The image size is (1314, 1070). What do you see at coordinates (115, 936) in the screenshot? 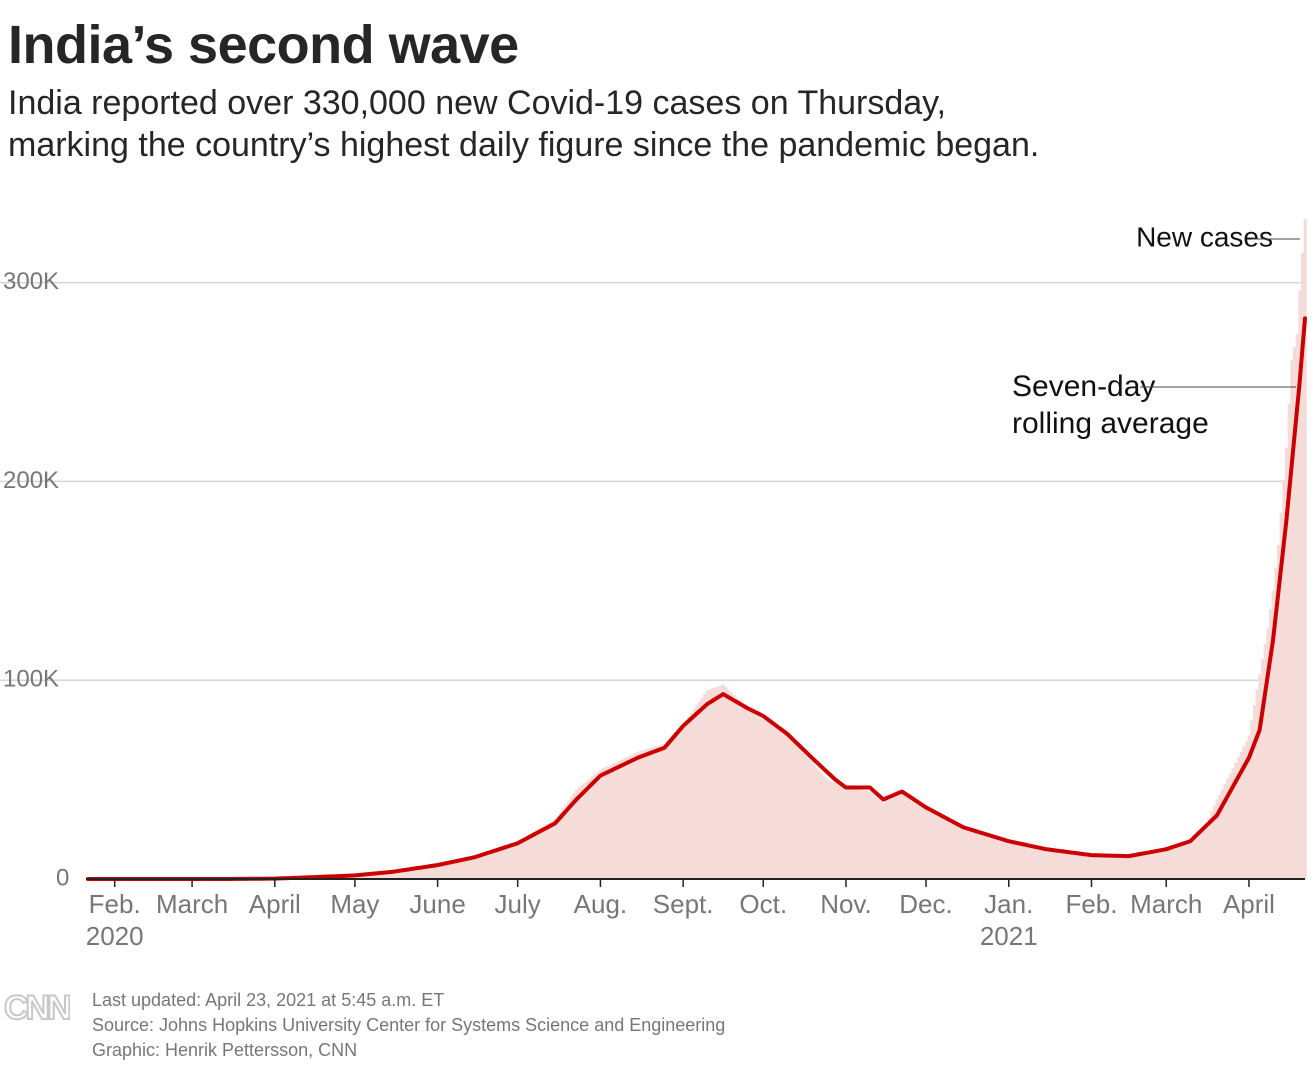
I see `x-tick-year-label: 2020` at bounding box center [115, 936].